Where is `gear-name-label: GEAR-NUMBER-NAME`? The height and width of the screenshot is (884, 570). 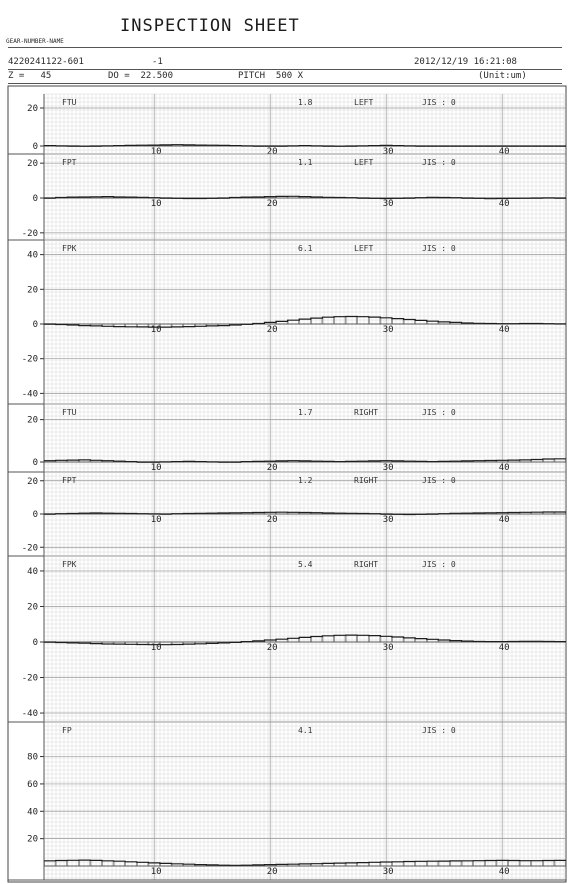 gear-name-label: GEAR-NUMBER-NAME is located at coordinates (35, 41).